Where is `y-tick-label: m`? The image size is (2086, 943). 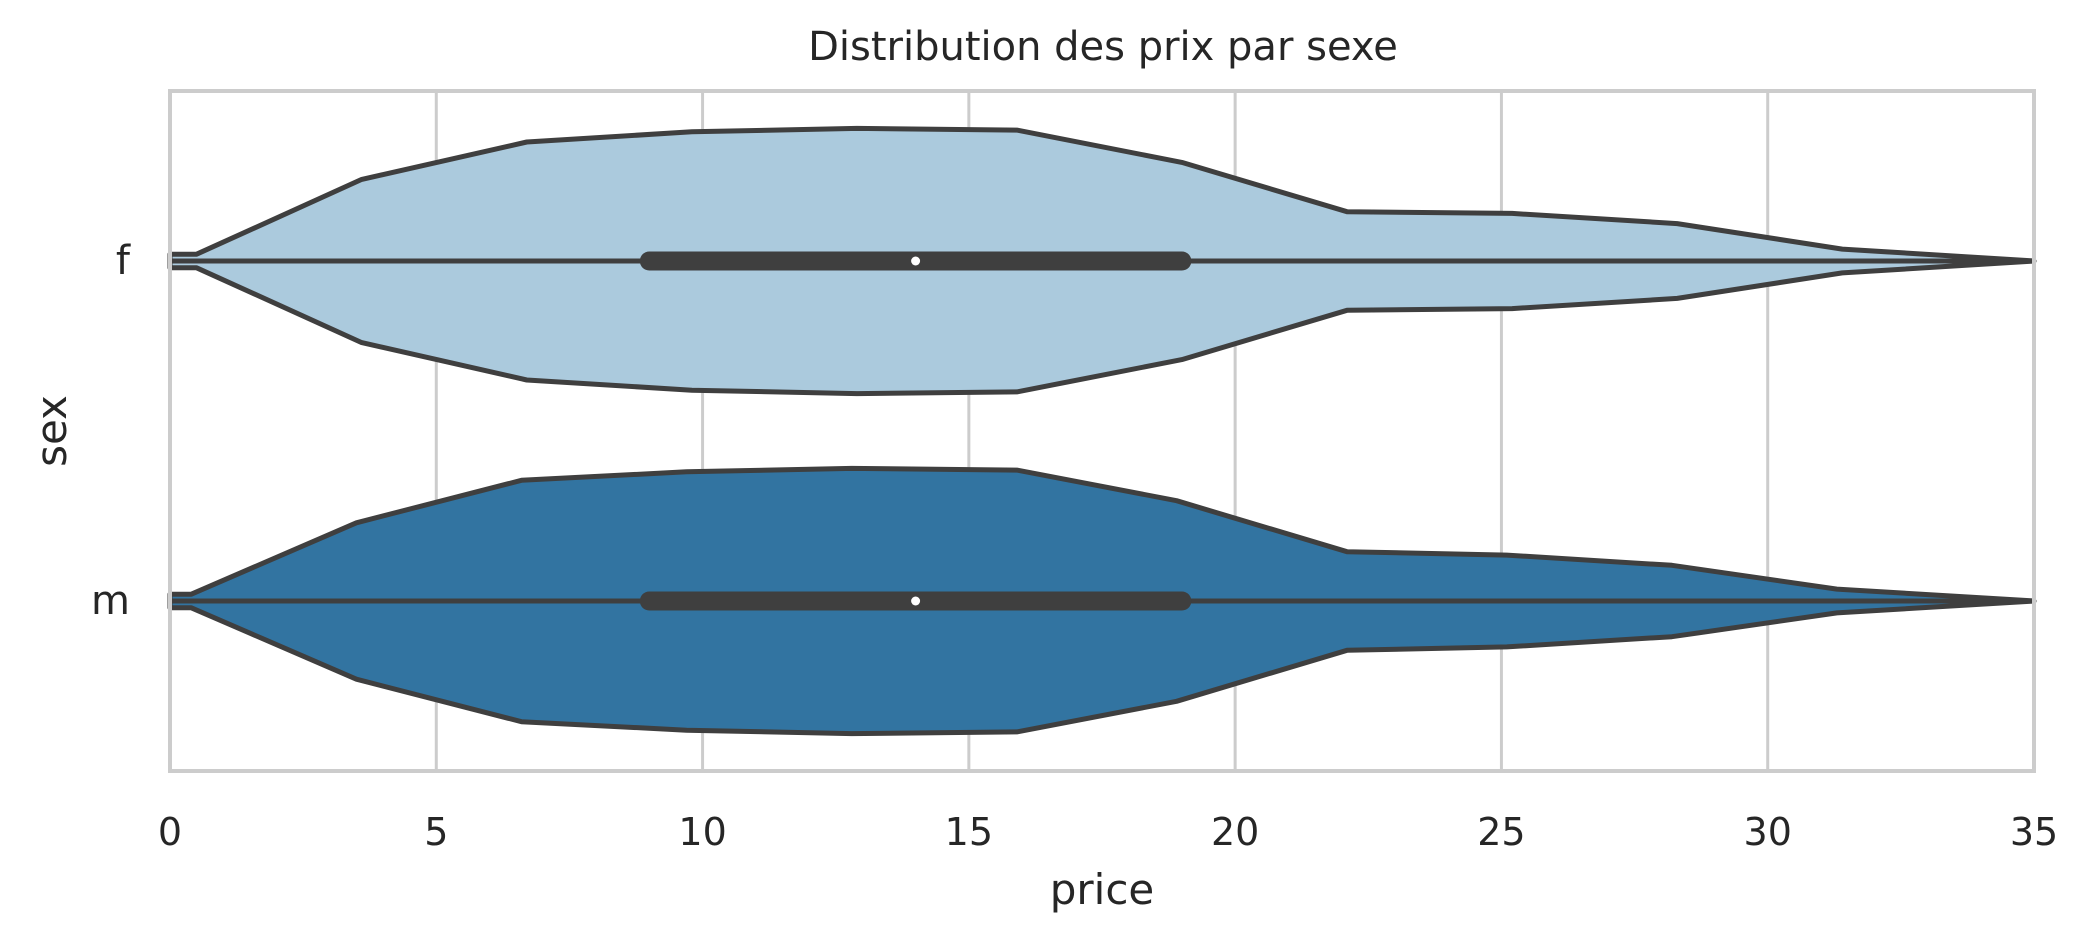
y-tick-label: m is located at coordinates (110, 601).